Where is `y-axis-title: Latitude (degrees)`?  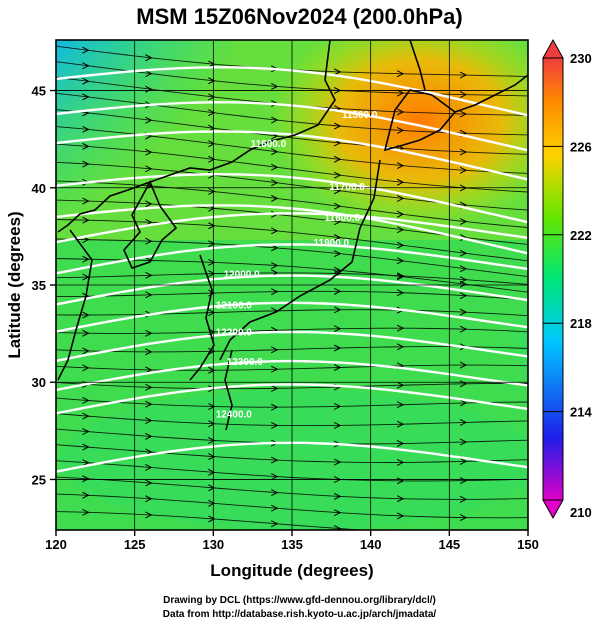 y-axis-title: Latitude (degrees) is located at coordinates (14, 284).